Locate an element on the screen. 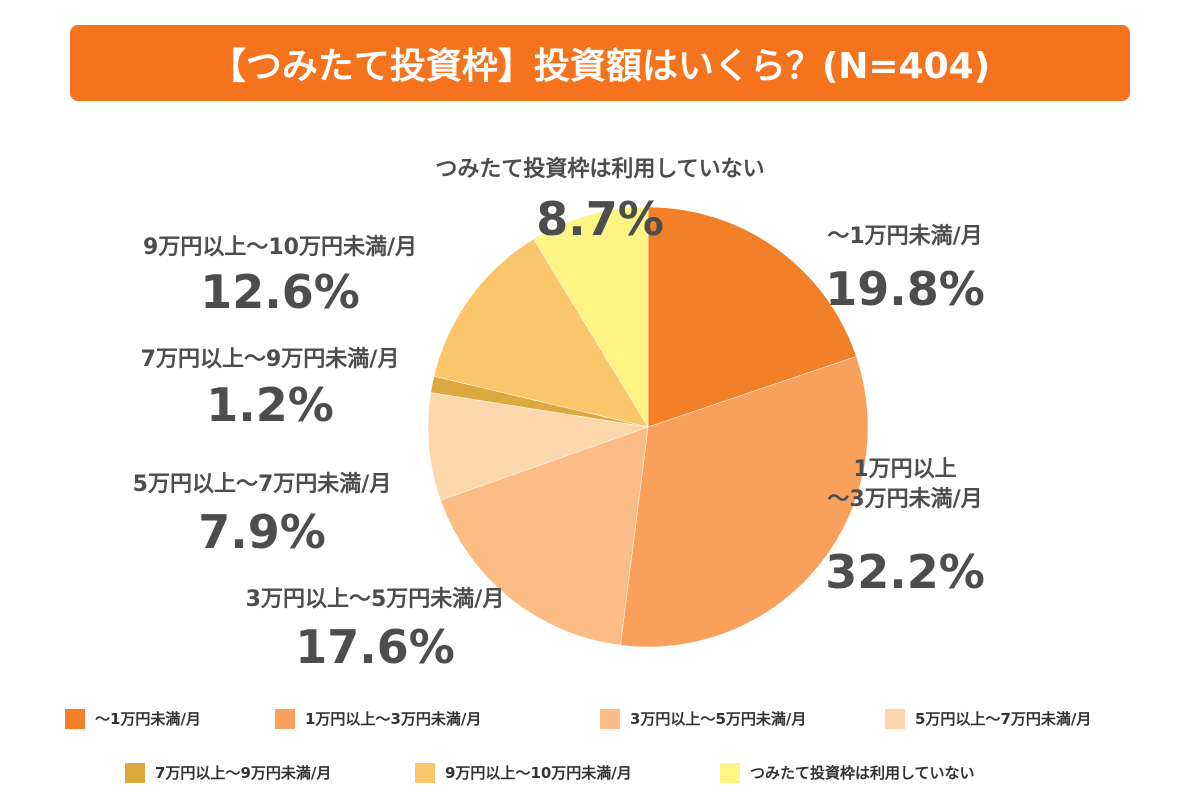 The width and height of the screenshot is (1200, 800). legend-label: 1万円以上〜3万円未満/月 is located at coordinates (393, 719).